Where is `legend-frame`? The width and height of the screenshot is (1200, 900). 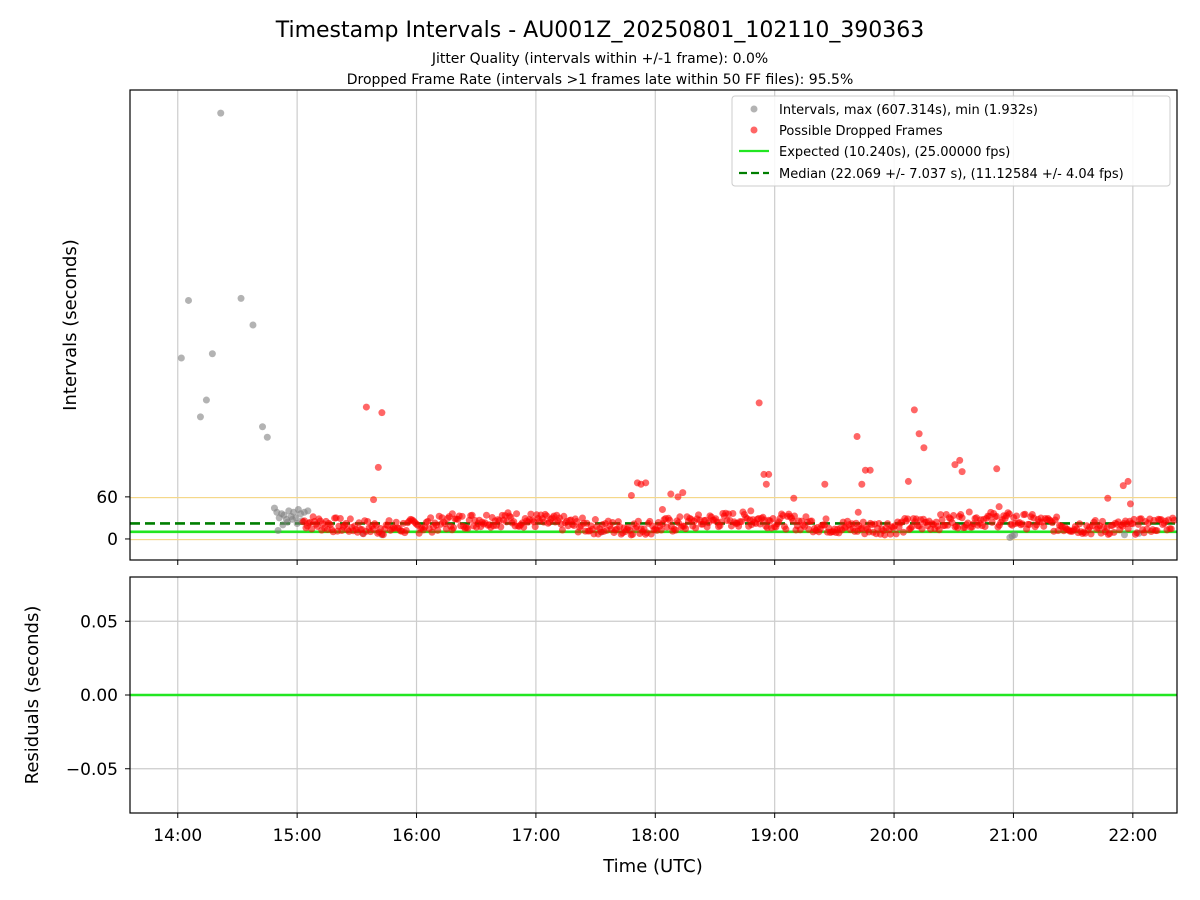
legend-frame is located at coordinates (951, 141).